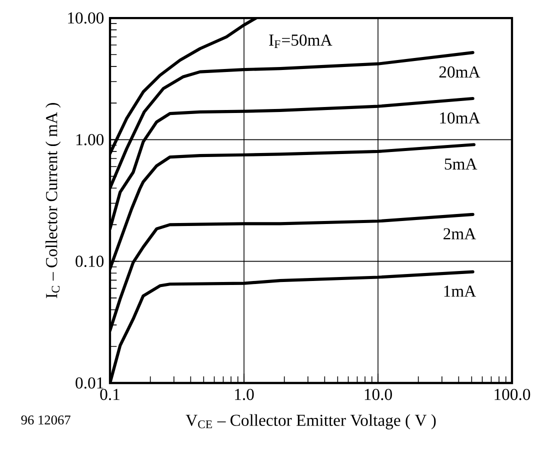  What do you see at coordinates (512, 394) in the screenshot?
I see `x-tick-label: 100.0` at bounding box center [512, 394].